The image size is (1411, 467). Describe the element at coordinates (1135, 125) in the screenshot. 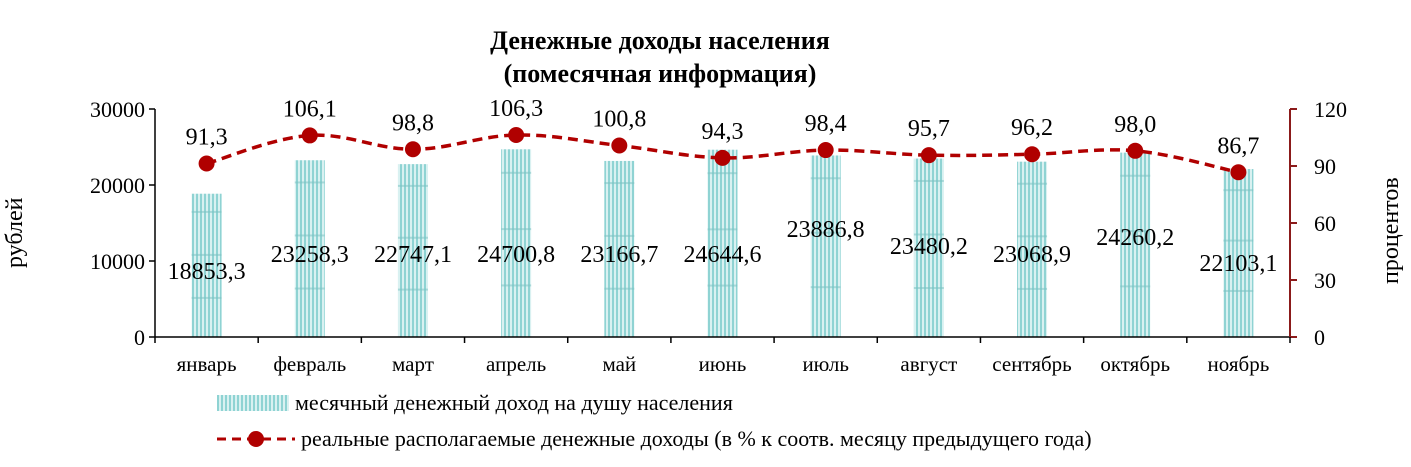

I see `line-value-label: 98,0` at that location.